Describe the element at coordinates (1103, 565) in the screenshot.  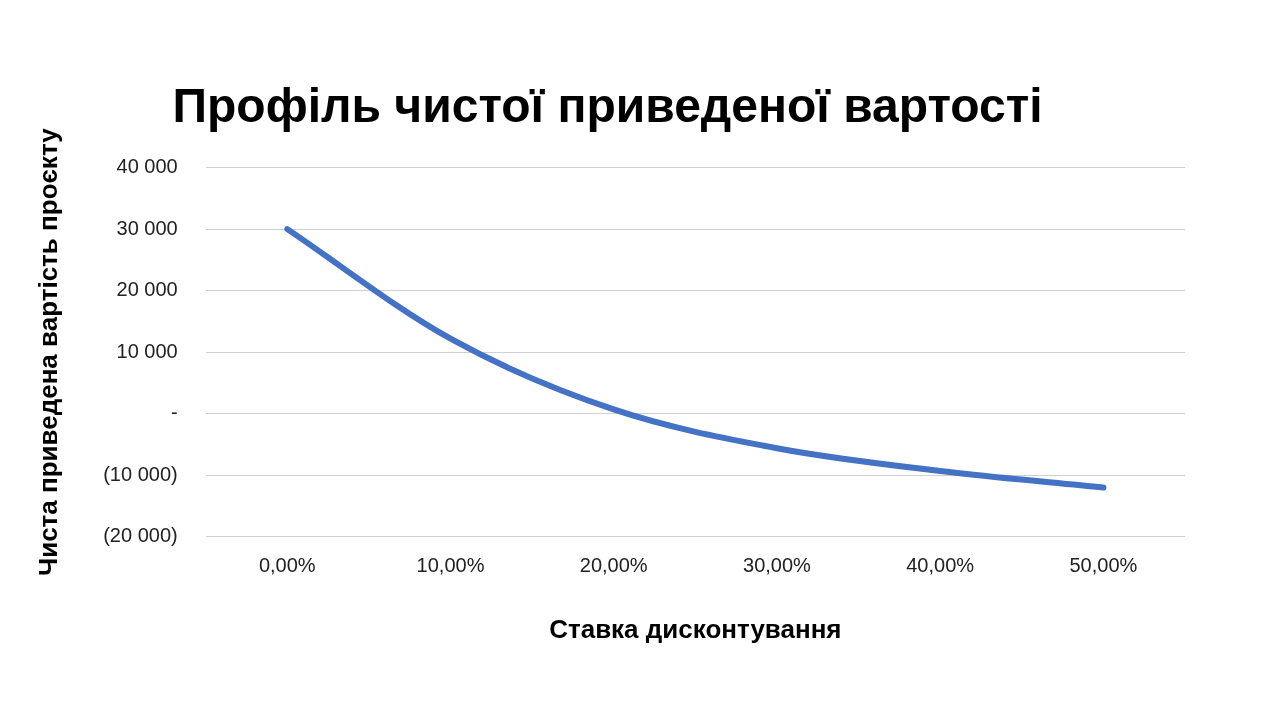
I see `x-tick-label: 50,00%` at that location.